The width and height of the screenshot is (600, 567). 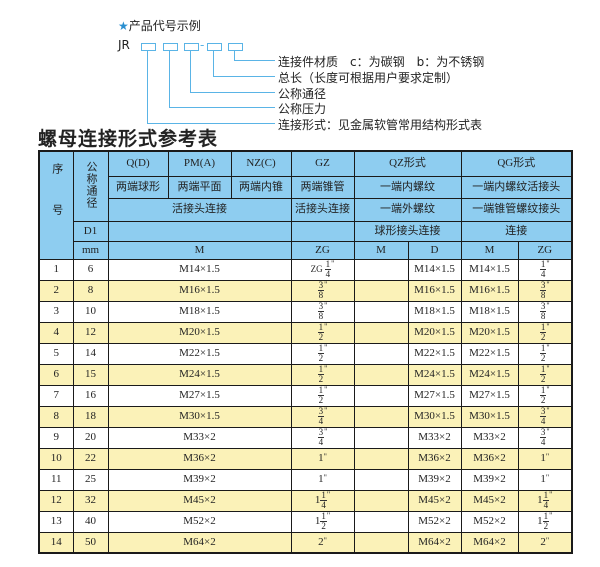 What do you see at coordinates (128, 139) in the screenshot?
I see `table-title: 螺母连接形式参考表` at bounding box center [128, 139].